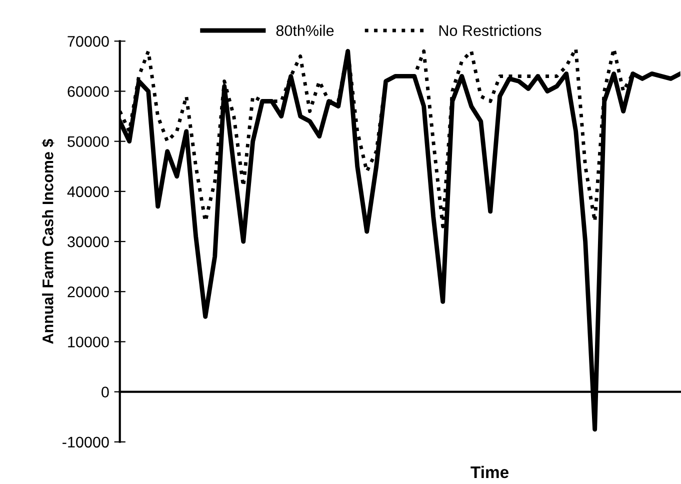  What do you see at coordinates (85, 442) in the screenshot?
I see `y-tick-label: -10000` at bounding box center [85, 442].